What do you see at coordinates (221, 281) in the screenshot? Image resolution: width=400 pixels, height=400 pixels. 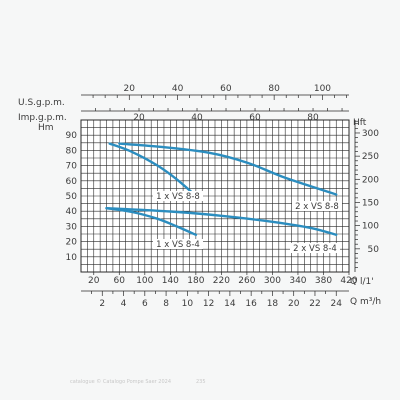 I see `bottom-flow-tick-label: 220` at bounding box center [221, 281].